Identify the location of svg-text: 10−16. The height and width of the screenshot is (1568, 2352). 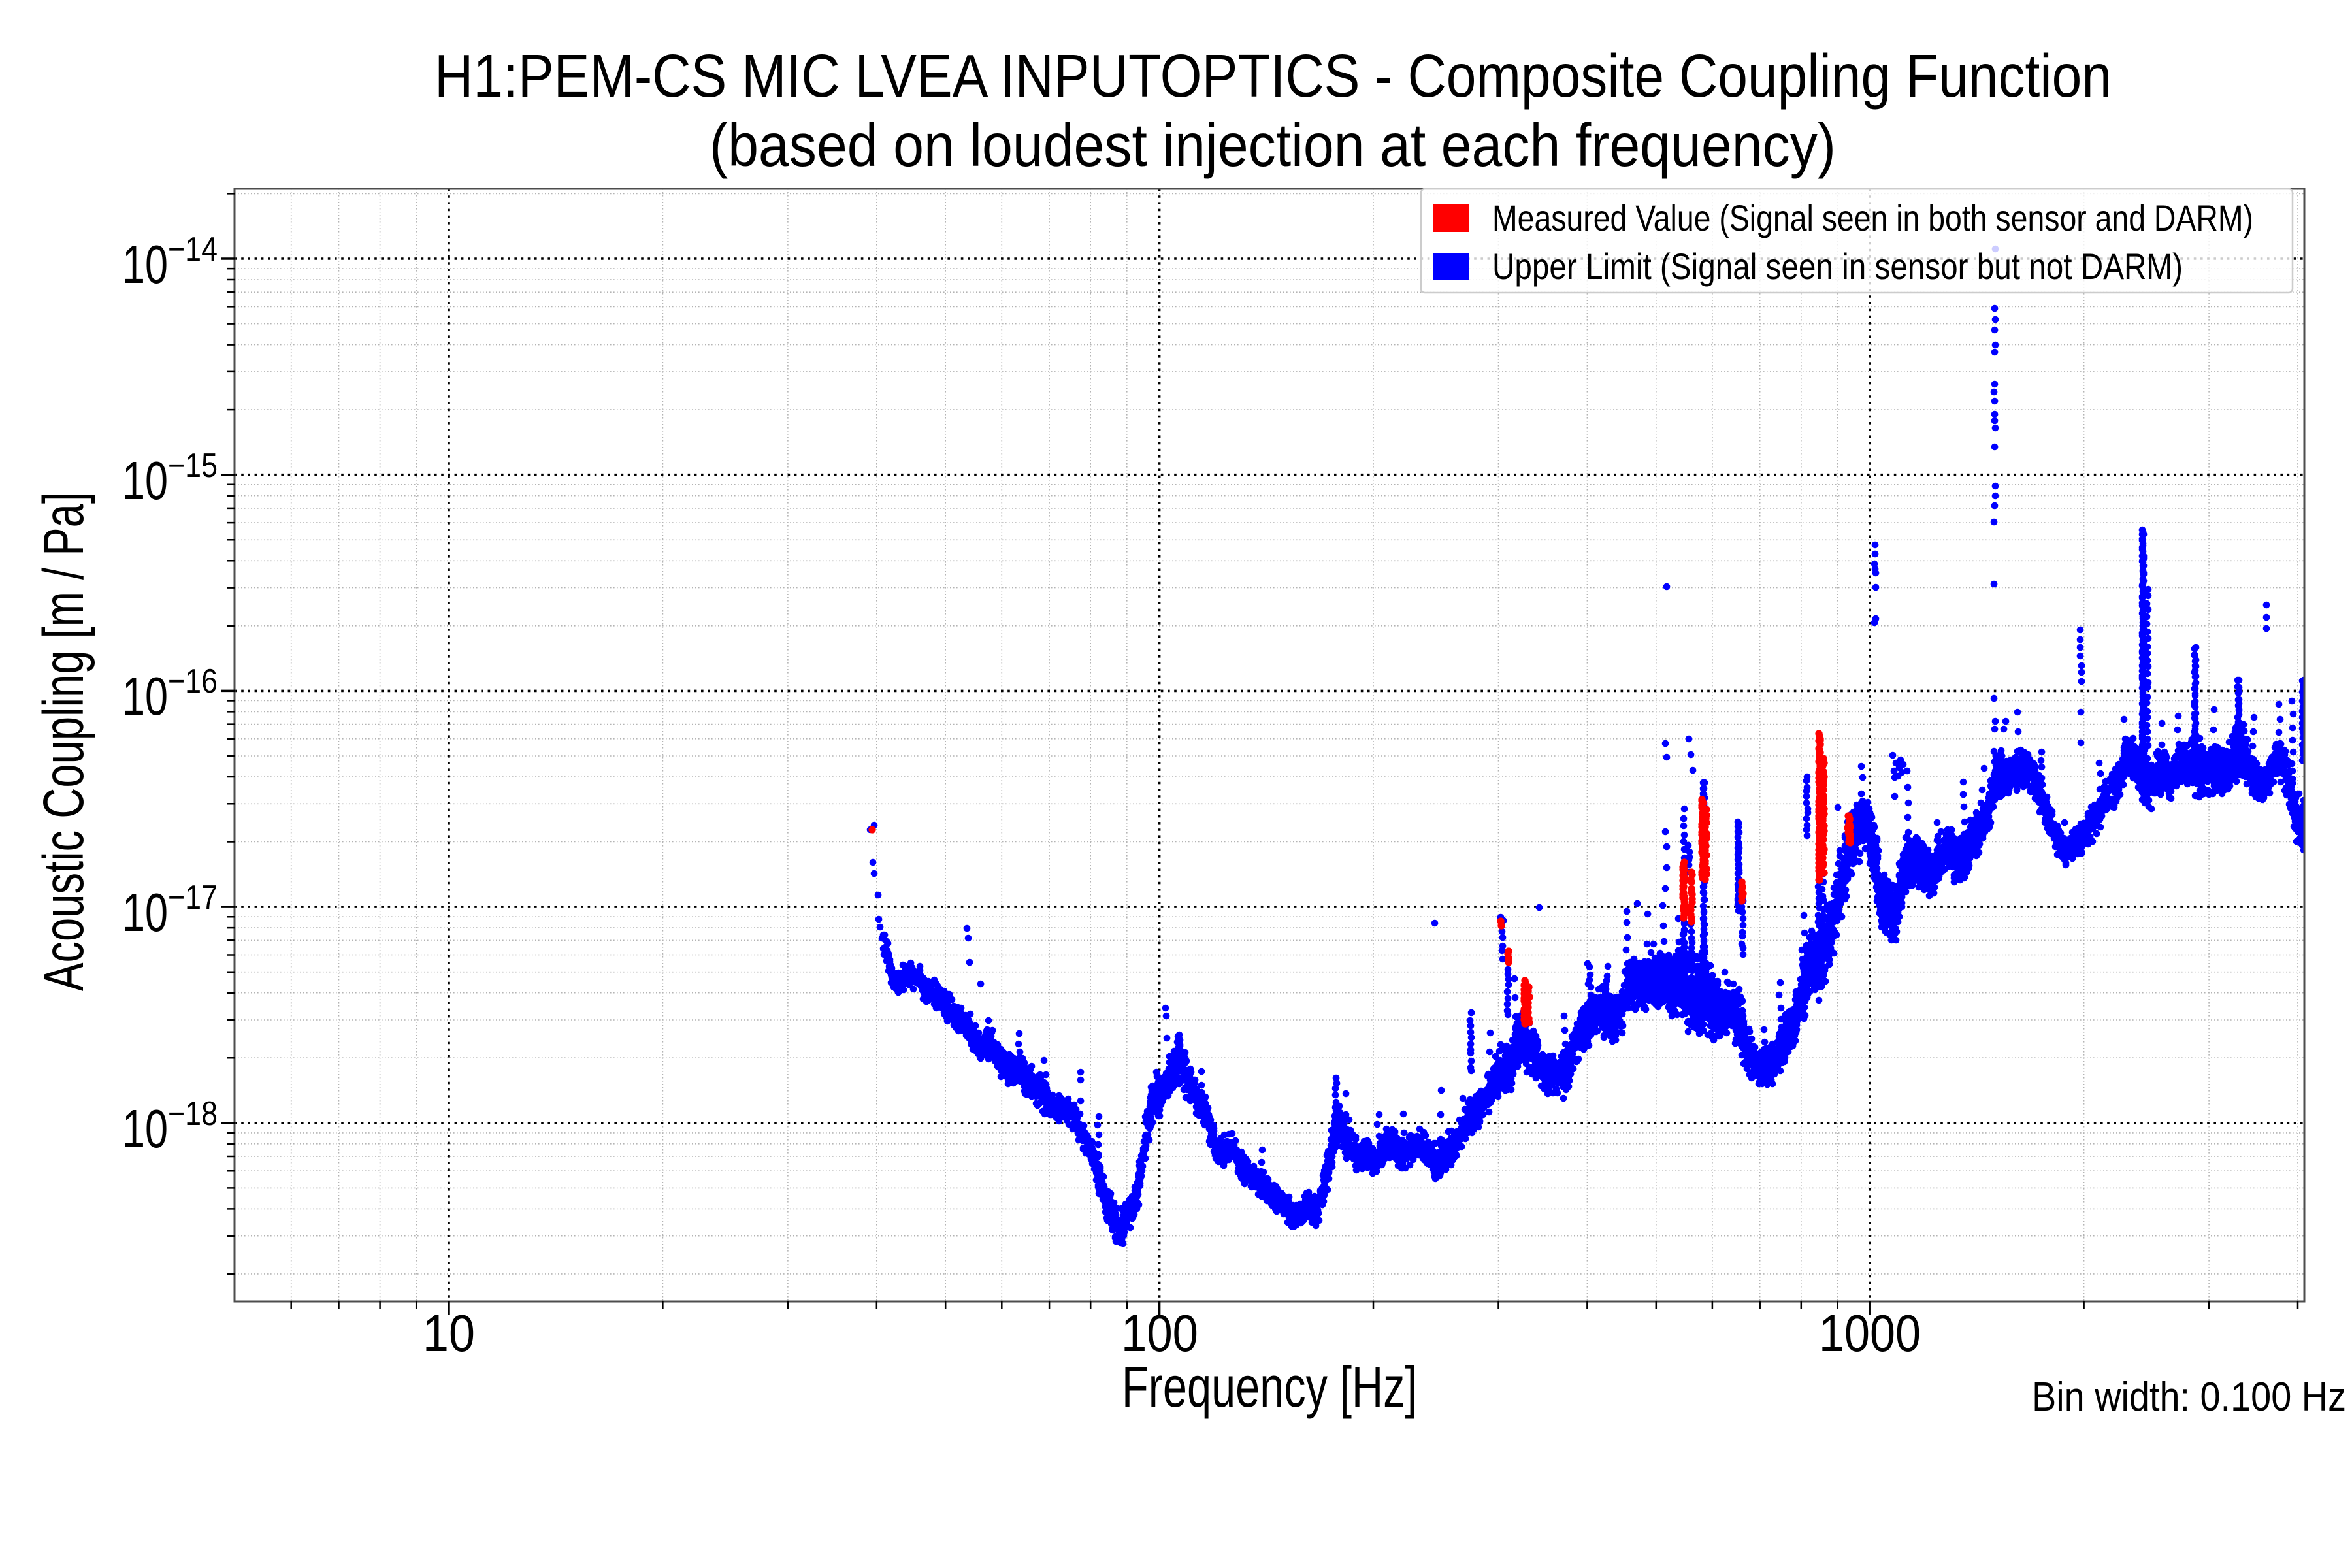
(170, 694).